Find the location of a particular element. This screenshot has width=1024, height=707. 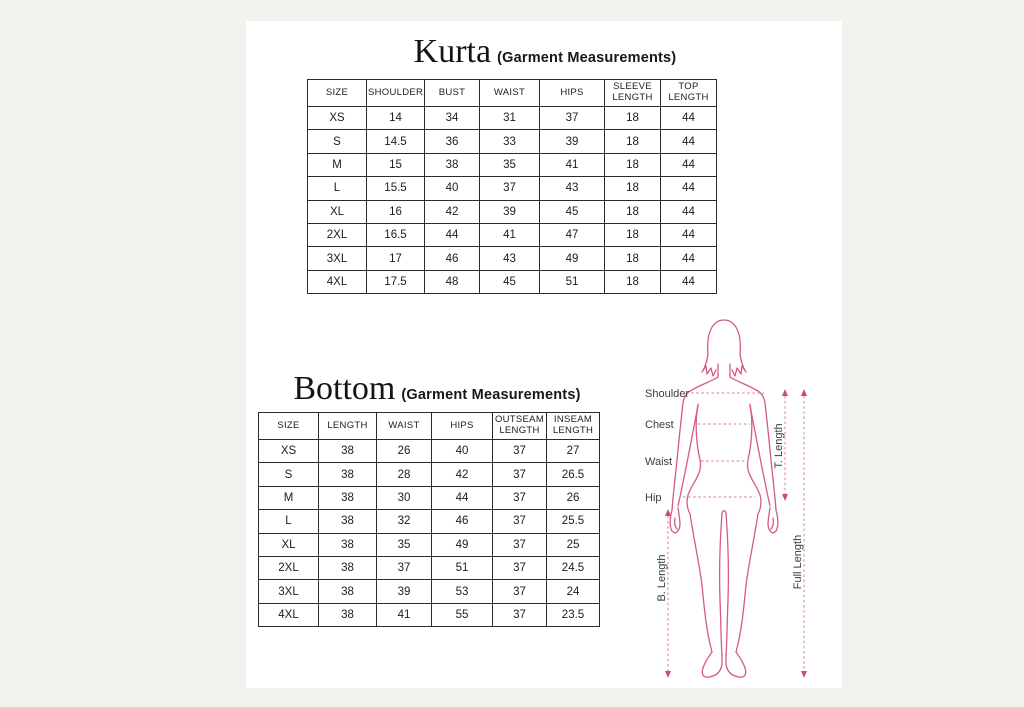

column-header: BUST is located at coordinates (452, 93).